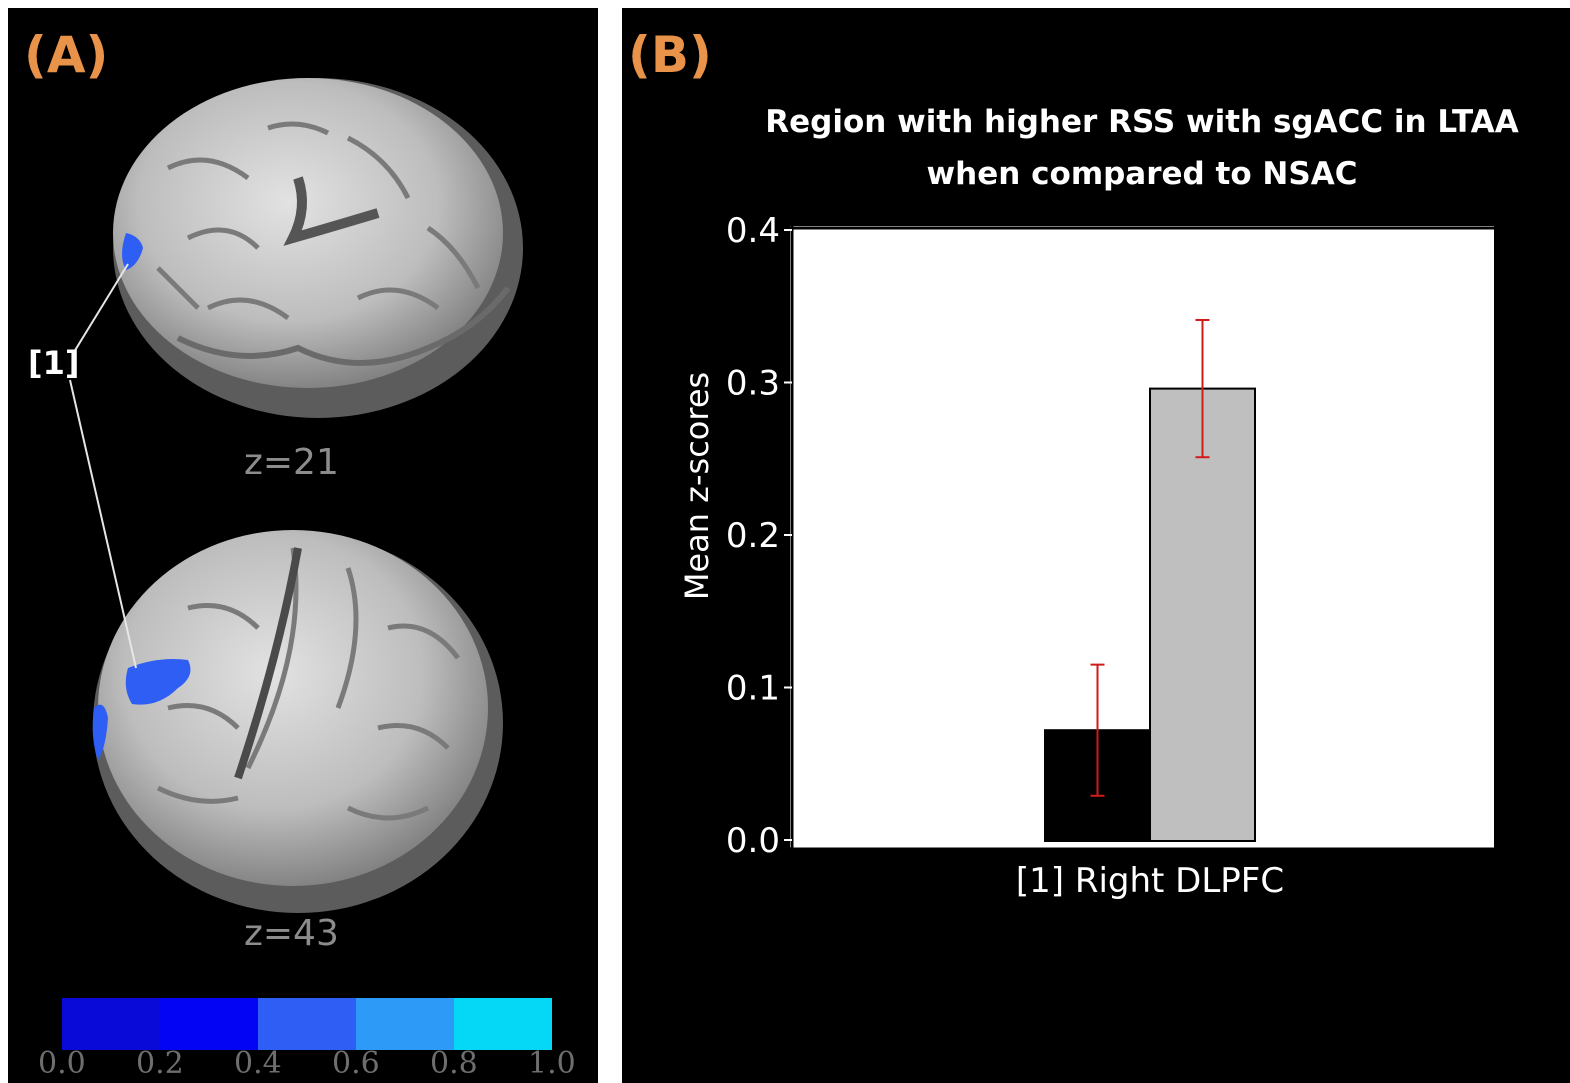 The height and width of the screenshot is (1083, 1570). What do you see at coordinates (132, 251) in the screenshot?
I see `activation-blob-upper` at bounding box center [132, 251].